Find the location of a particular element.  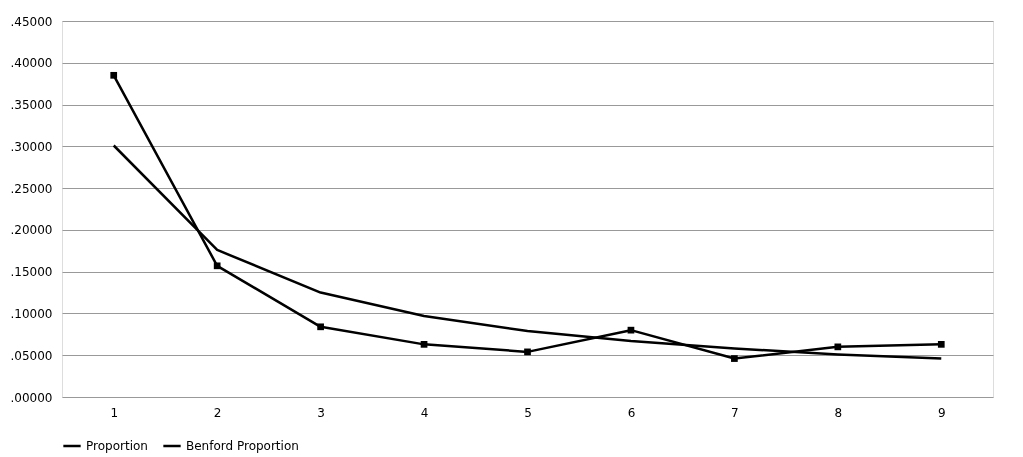

legend-label: Proportion is located at coordinates (117, 446).